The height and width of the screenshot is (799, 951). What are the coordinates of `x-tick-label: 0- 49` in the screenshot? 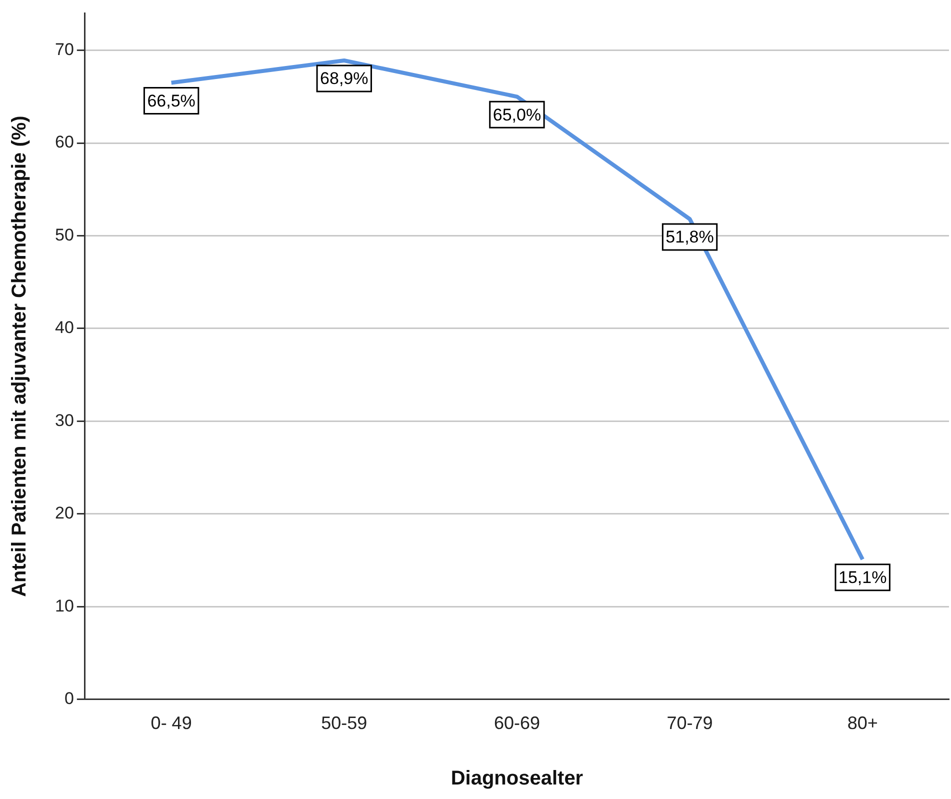 It's located at (171, 723).